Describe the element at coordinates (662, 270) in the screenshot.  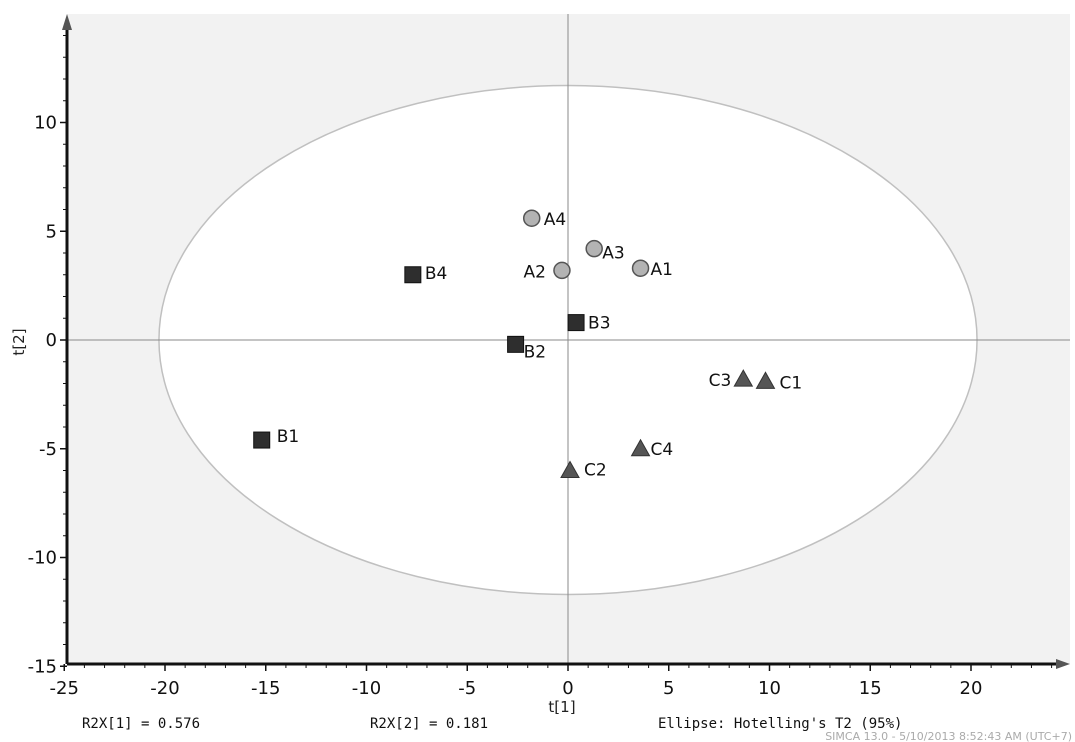
I see `point-label-a1: A1` at that location.